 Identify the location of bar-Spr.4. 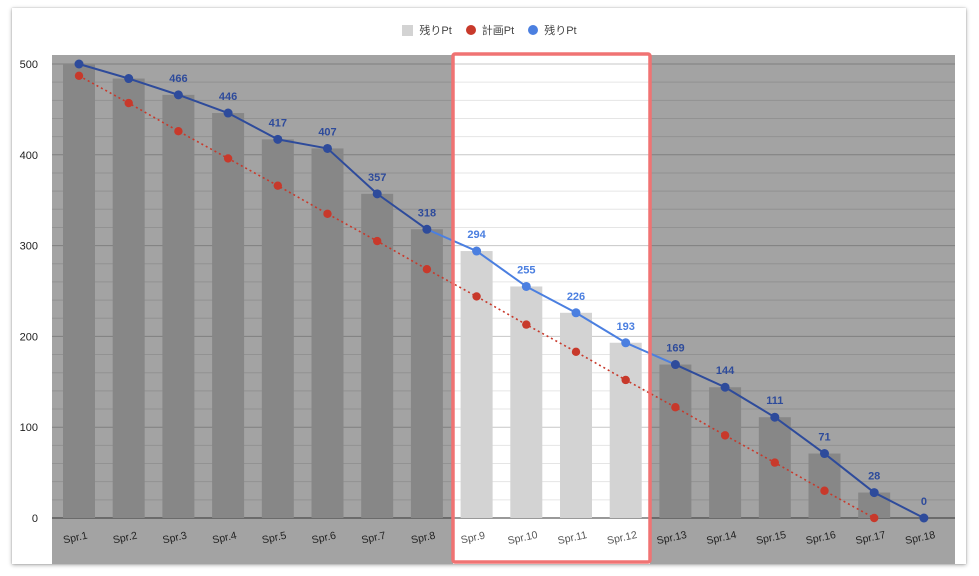
(228, 316).